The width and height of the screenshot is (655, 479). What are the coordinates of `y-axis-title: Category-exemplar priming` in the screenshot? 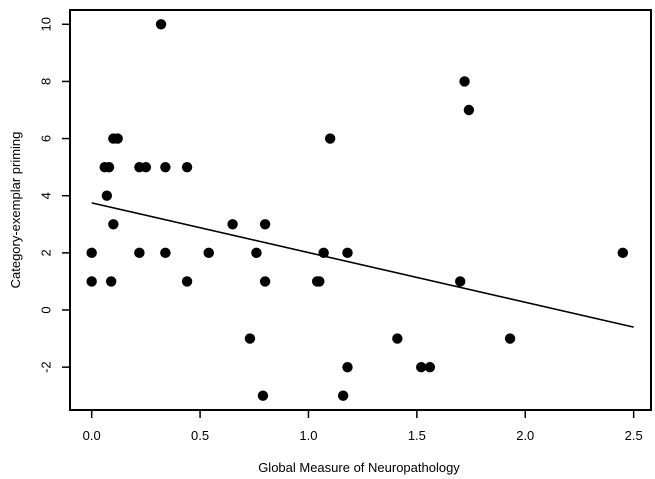 It's located at (15, 210).